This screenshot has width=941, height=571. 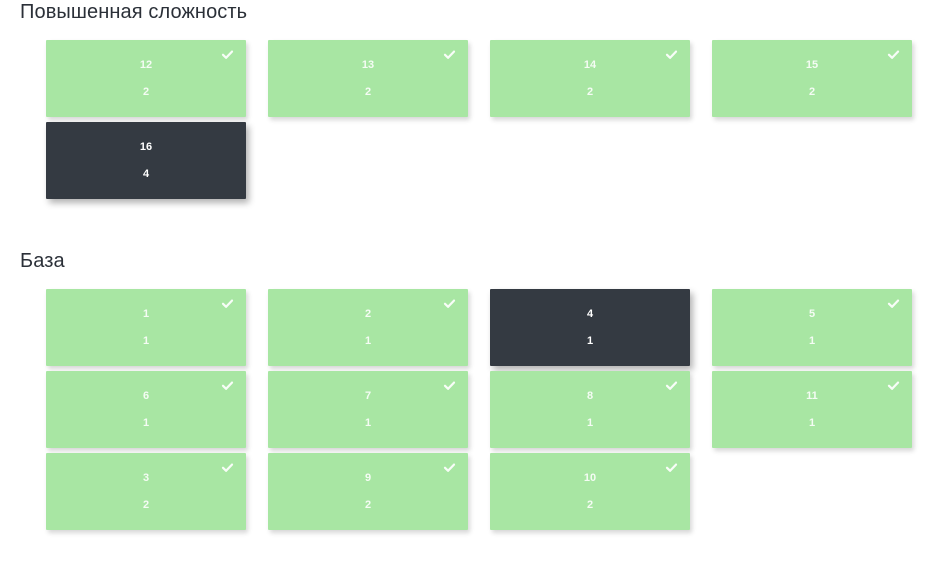 I want to click on task-card-value: 4, so click(x=146, y=174).